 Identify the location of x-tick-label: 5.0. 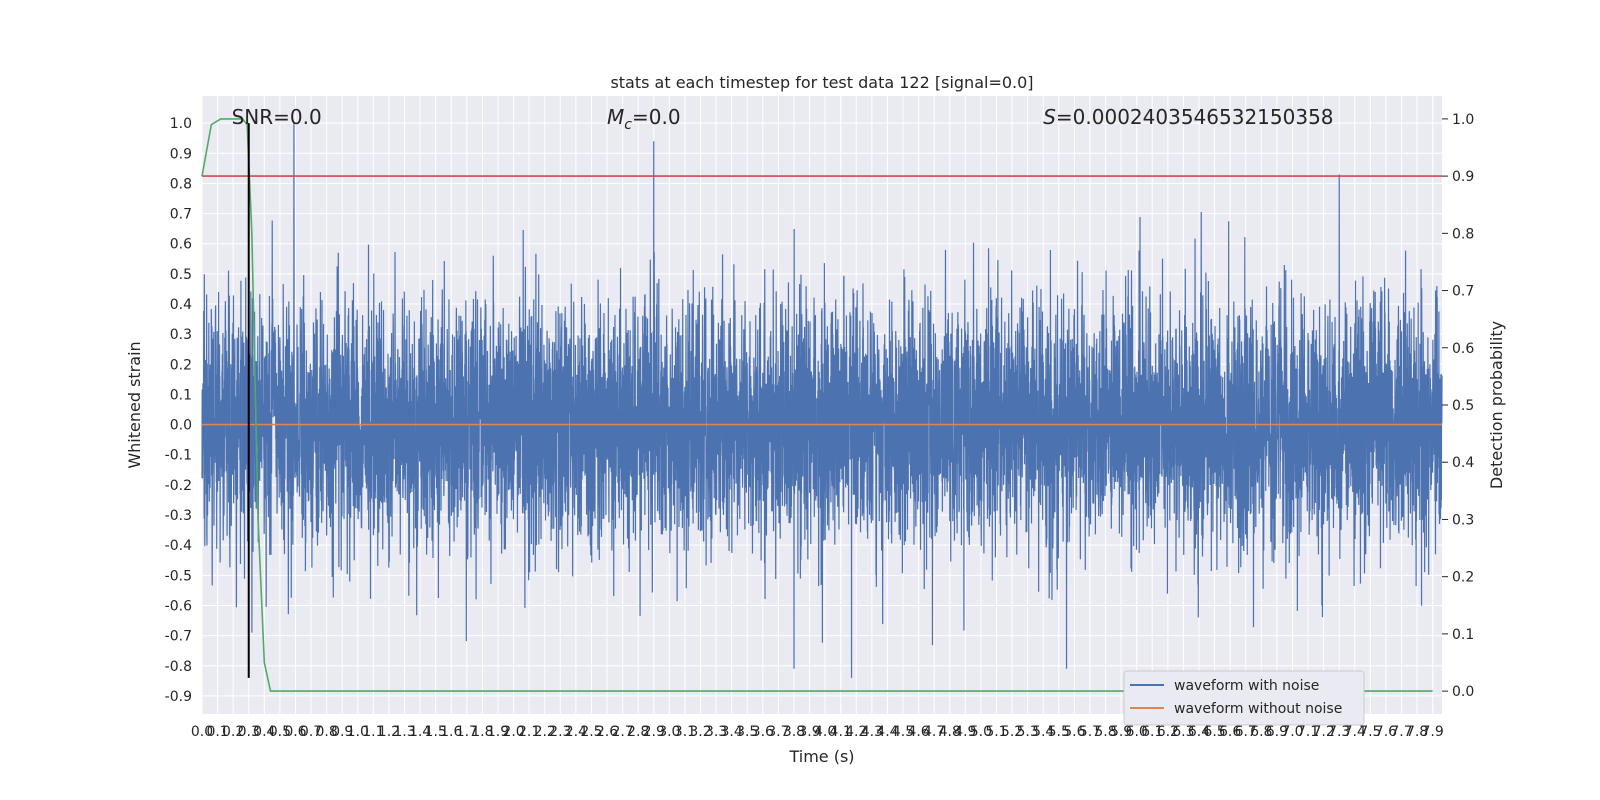
(981, 732).